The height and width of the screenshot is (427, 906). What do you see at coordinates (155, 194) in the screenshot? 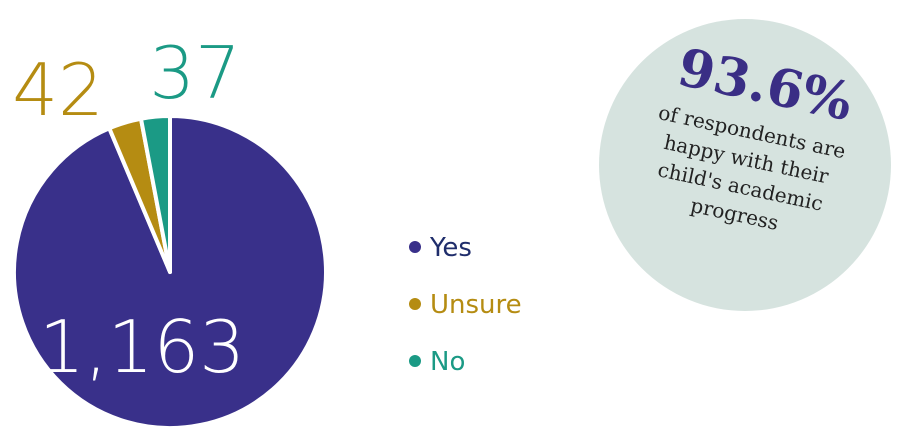
I see `pie-slice` at bounding box center [155, 194].